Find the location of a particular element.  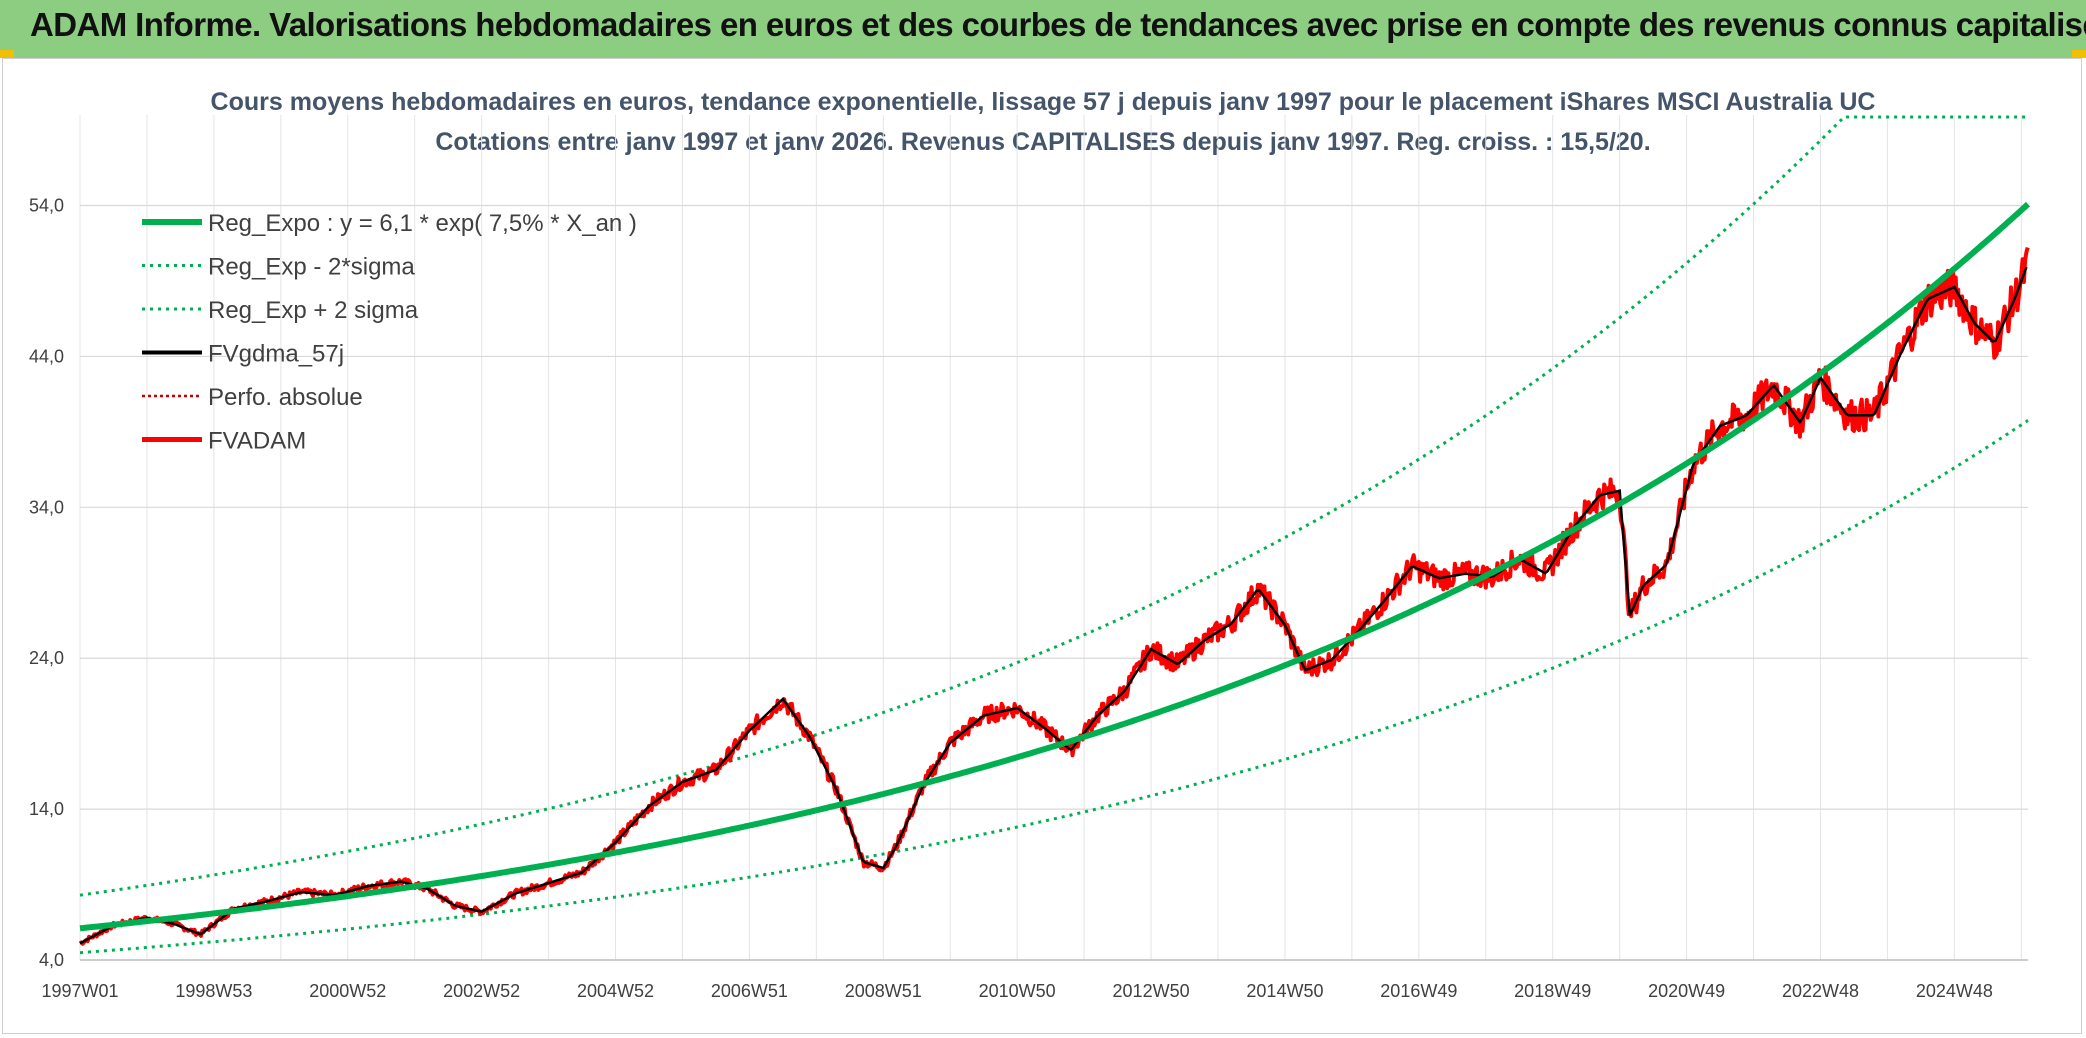

x-tick-label: 1998W53 is located at coordinates (213, 991).